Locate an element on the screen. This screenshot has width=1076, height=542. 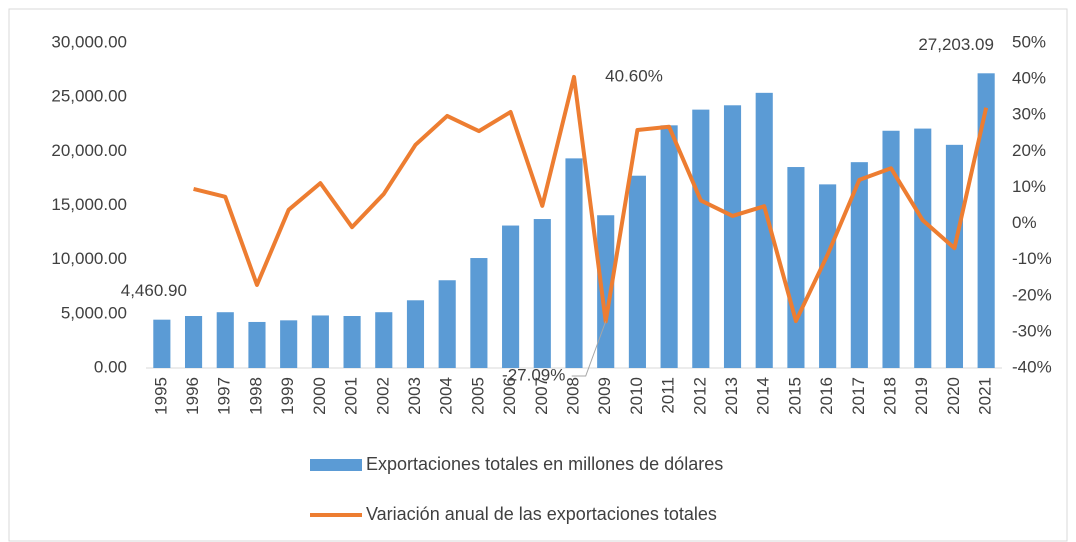
leader-line is located at coordinates (589, 349).